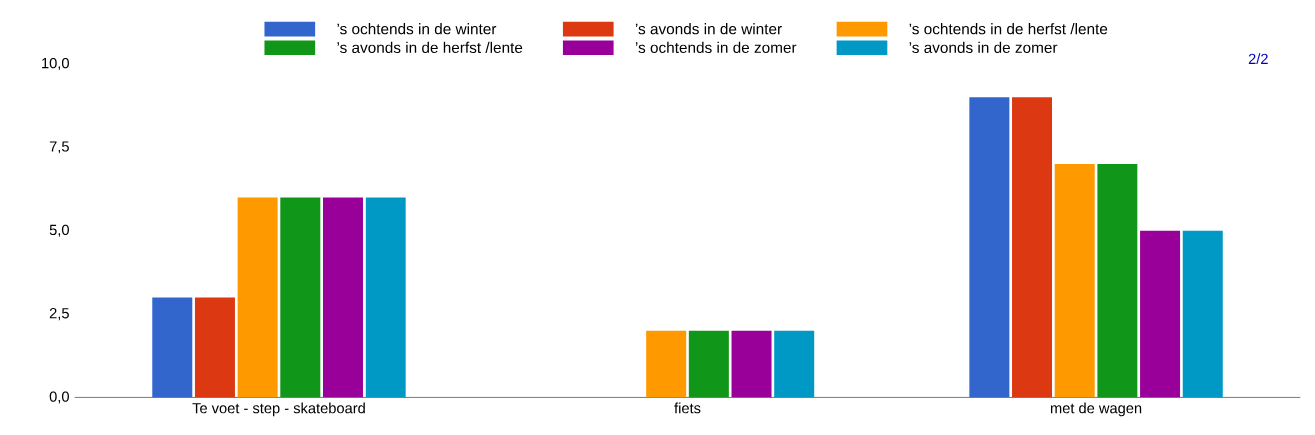 The image size is (1315, 435). Describe the element at coordinates (716, 47) in the screenshot. I see `legend-label: ’s ochtends in de zomer` at that location.